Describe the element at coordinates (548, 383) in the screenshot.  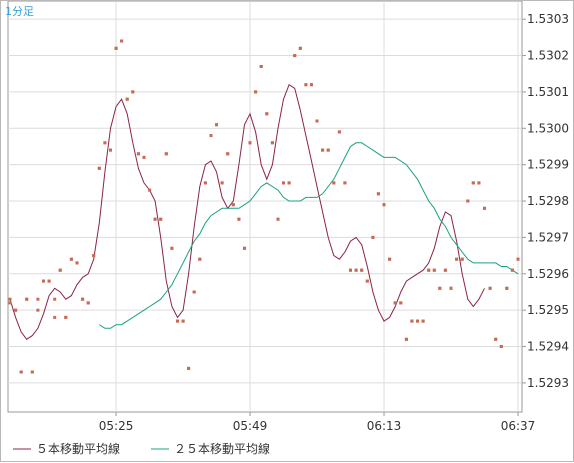
I see `y-tick-label: 1.5293` at that location.